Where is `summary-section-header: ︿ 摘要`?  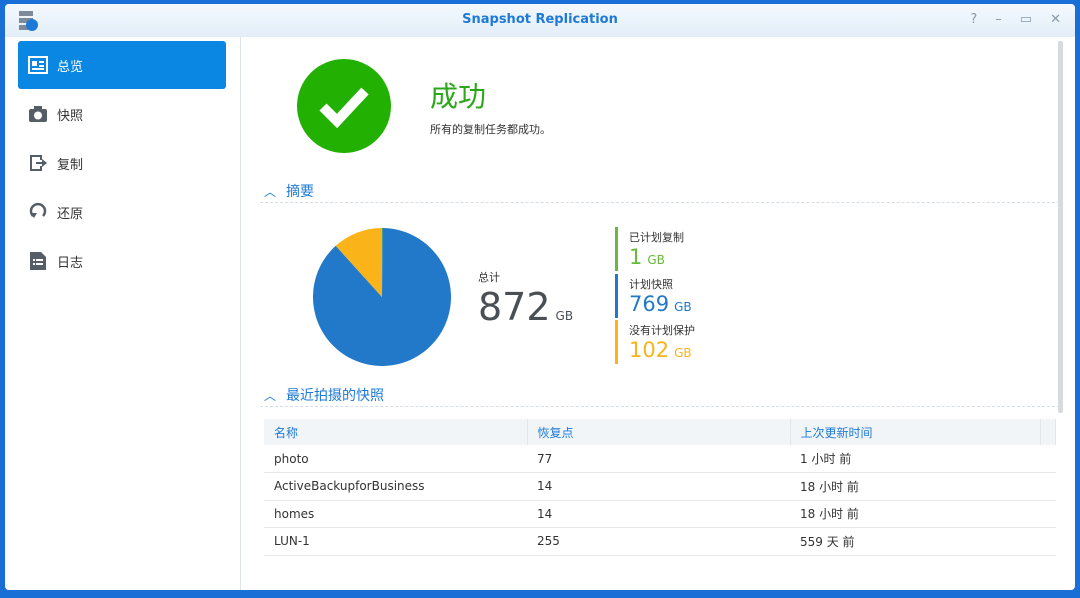 summary-section-header: ︿ 摘要 is located at coordinates (660, 192).